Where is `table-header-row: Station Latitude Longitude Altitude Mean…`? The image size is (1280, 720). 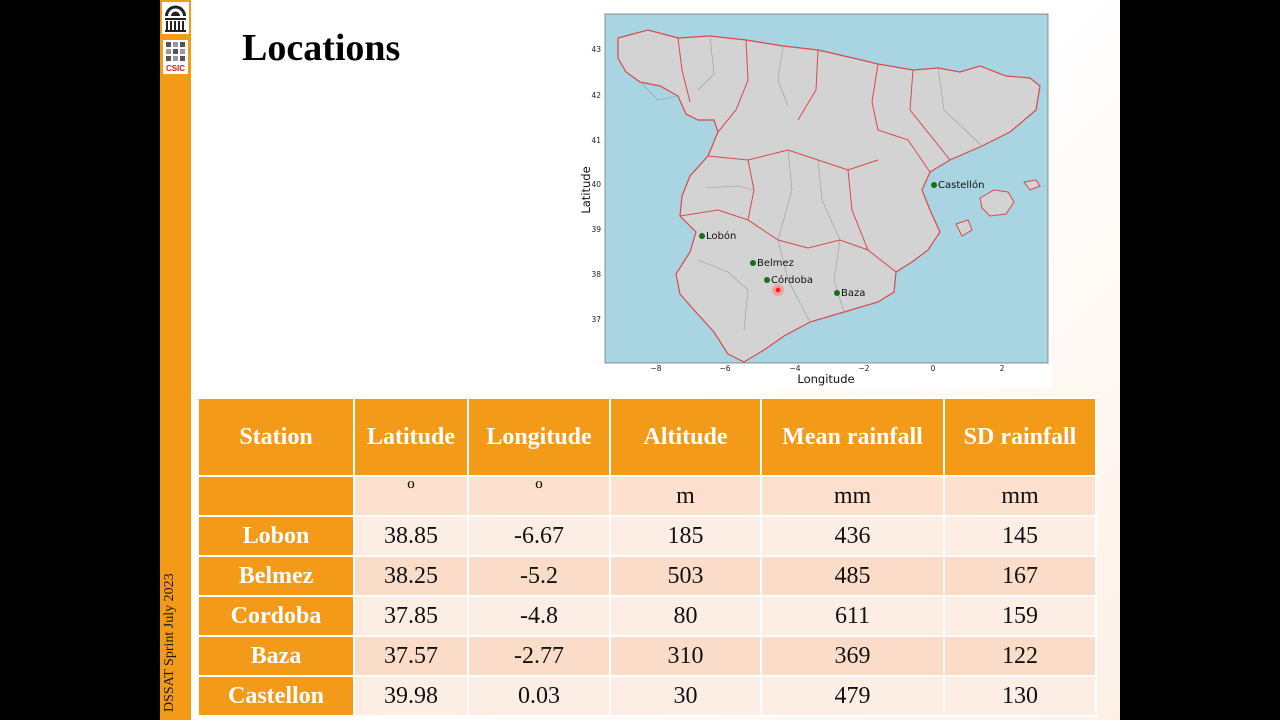
table-header-row: Station Latitude Longitude Altitude Mean… is located at coordinates (647, 437).